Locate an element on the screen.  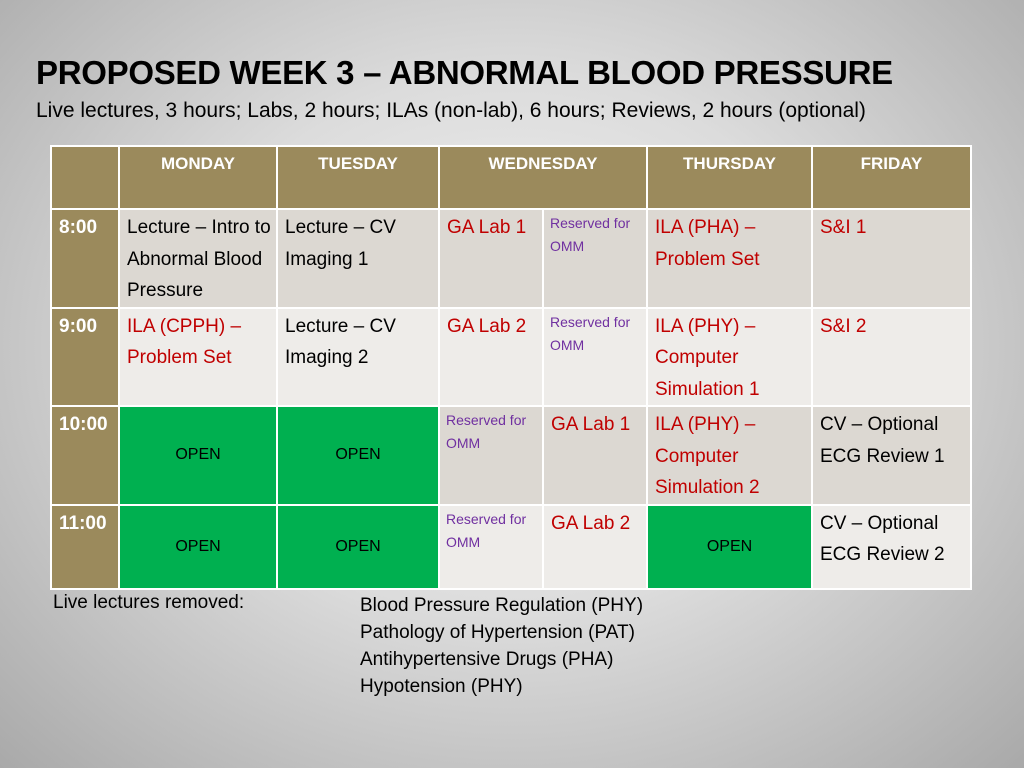
tuesday-cell: Lecture – CV Imaging 1 is located at coordinates (358, 258).